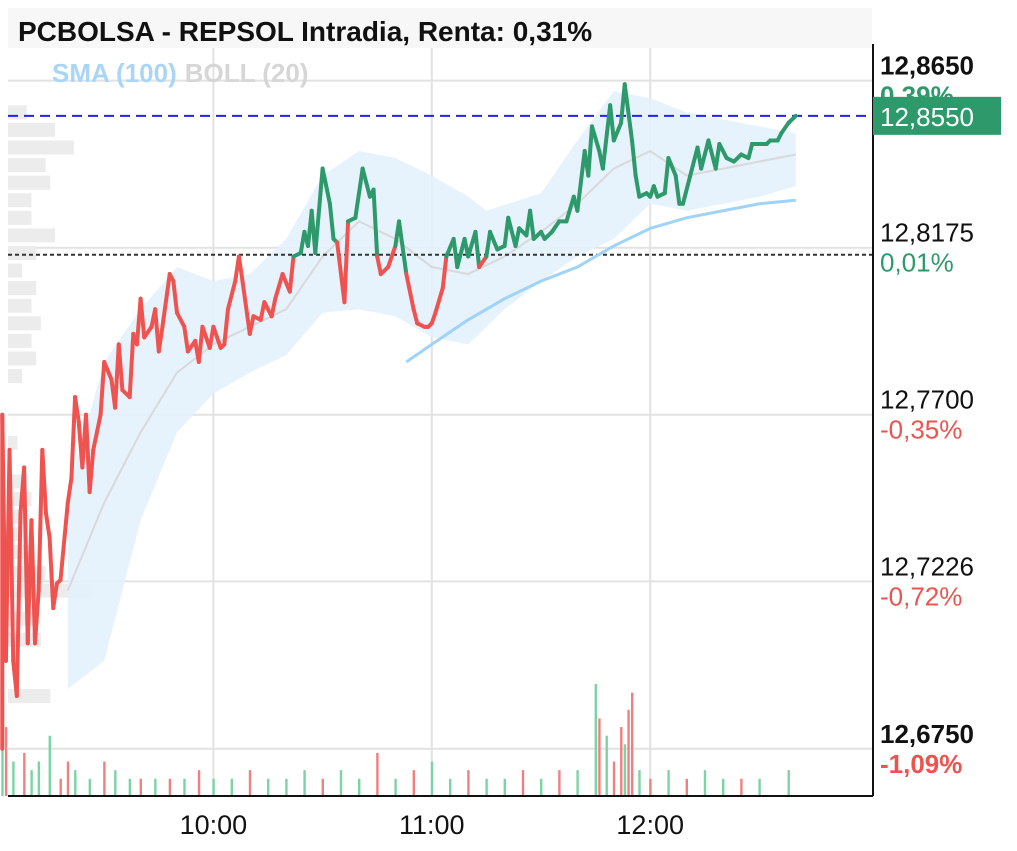 The height and width of the screenshot is (851, 1017). What do you see at coordinates (917, 263) in the screenshot?
I see `y-tick-pct-label: 0,01%` at bounding box center [917, 263].